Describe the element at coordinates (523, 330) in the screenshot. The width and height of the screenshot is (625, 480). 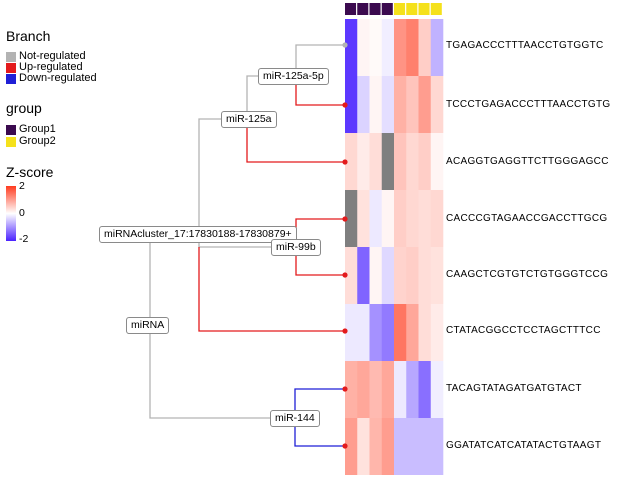
I see `sequence-label-row6: CTATACGGCCTCCTAGCTTTCC` at that location.